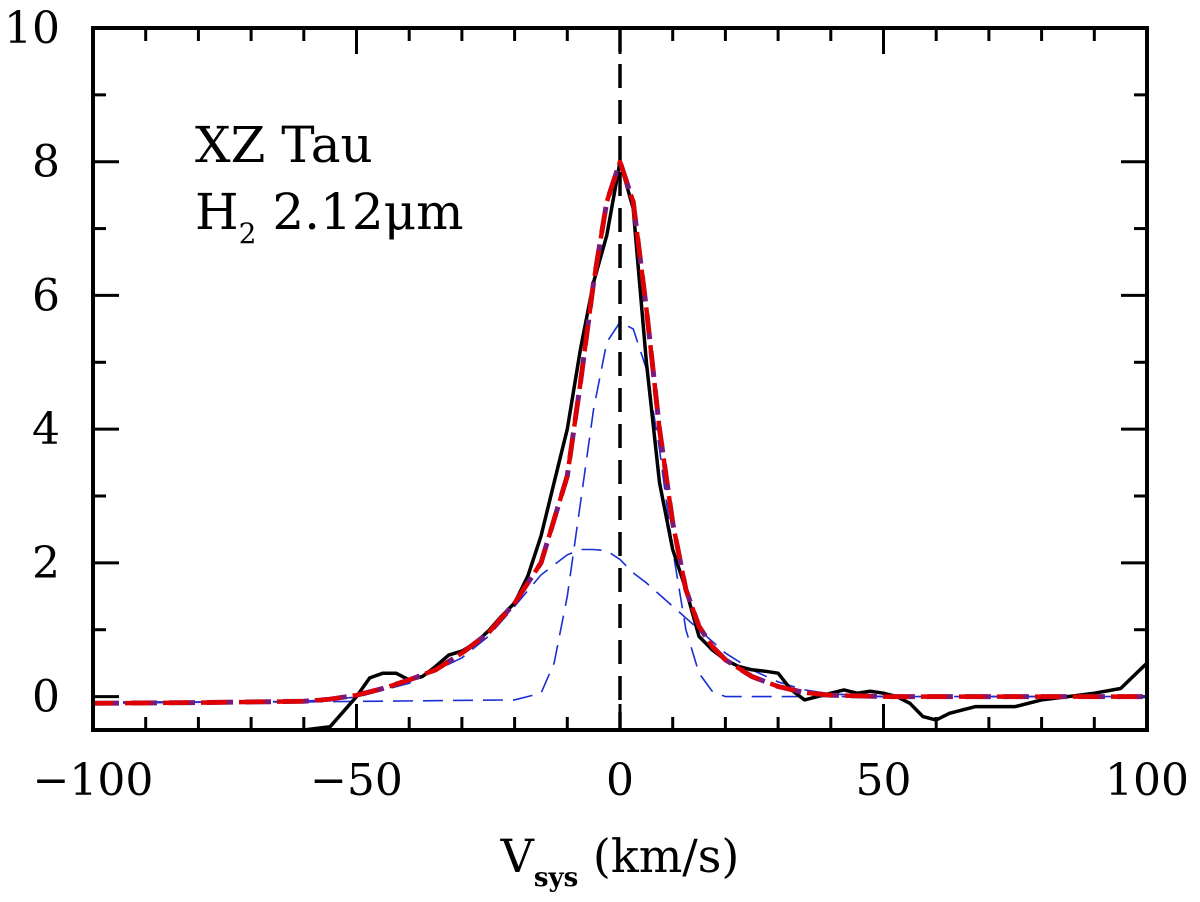 This screenshot has height=902, width=1200. What do you see at coordinates (284, 145) in the screenshot?
I see `object-name-label: XZ Tau` at bounding box center [284, 145].